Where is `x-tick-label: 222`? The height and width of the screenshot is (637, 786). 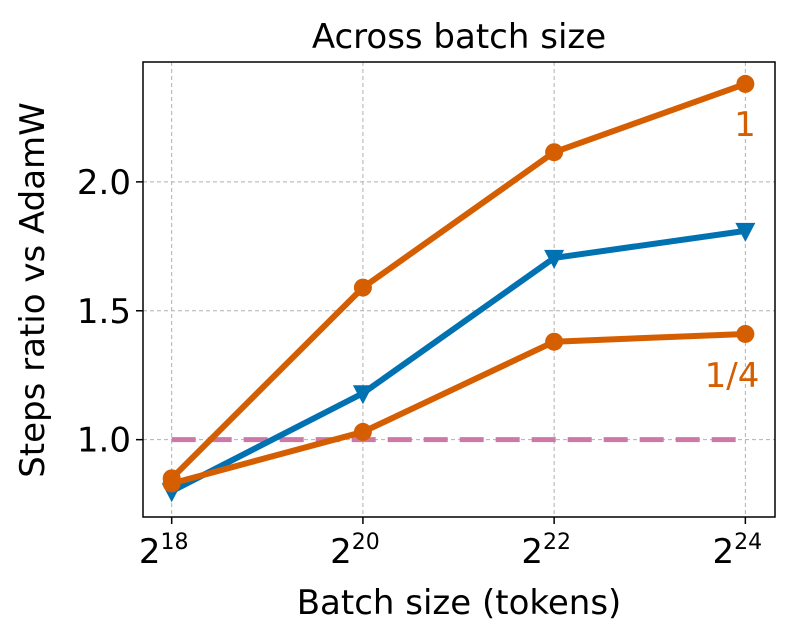
x-tick-label: 222 is located at coordinates (546, 551).